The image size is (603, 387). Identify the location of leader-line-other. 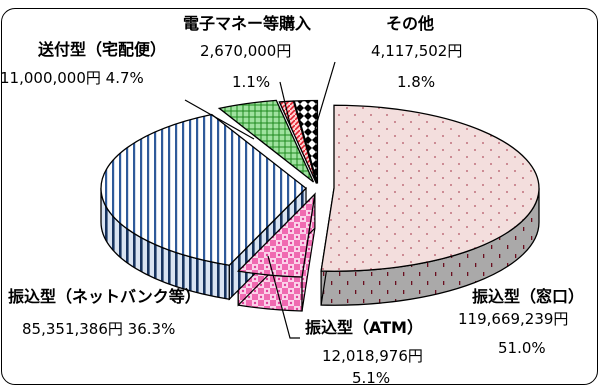
(325, 95).